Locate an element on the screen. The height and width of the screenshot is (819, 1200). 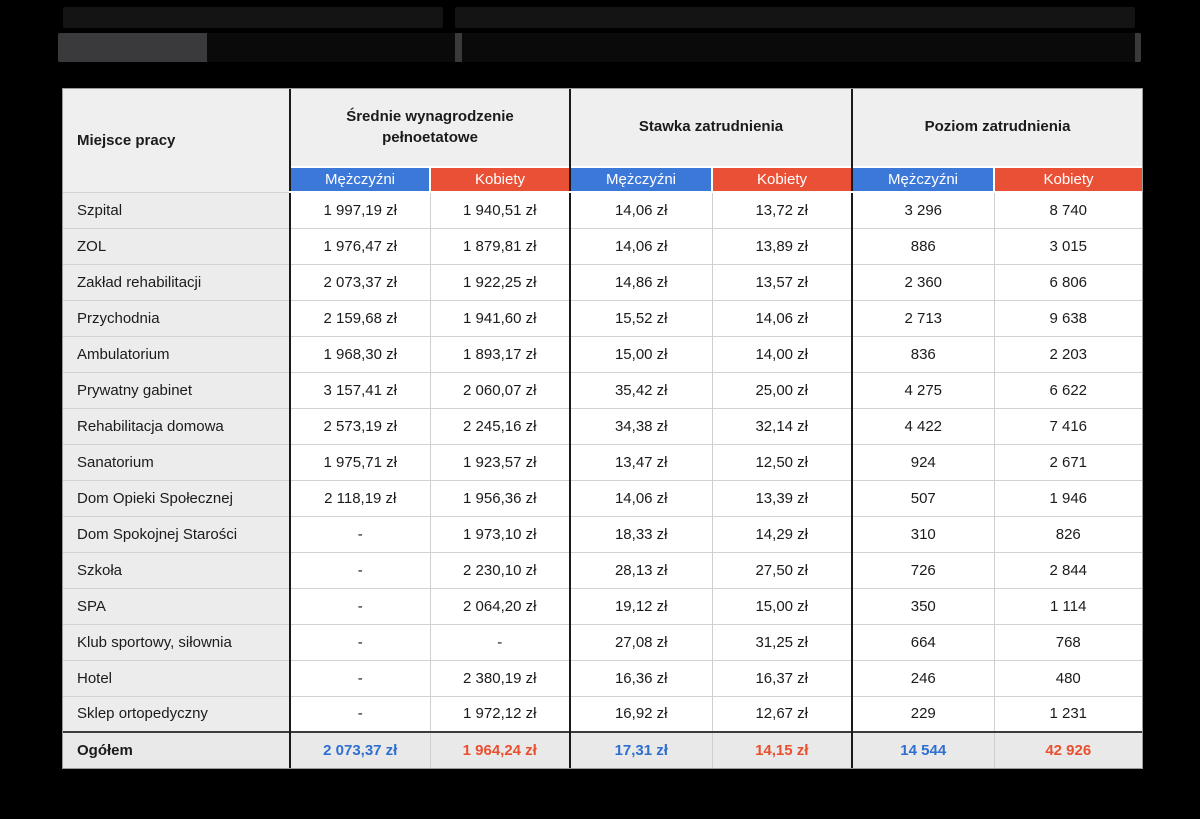
cell-men: 2 118,19 zł is located at coordinates (359, 497).